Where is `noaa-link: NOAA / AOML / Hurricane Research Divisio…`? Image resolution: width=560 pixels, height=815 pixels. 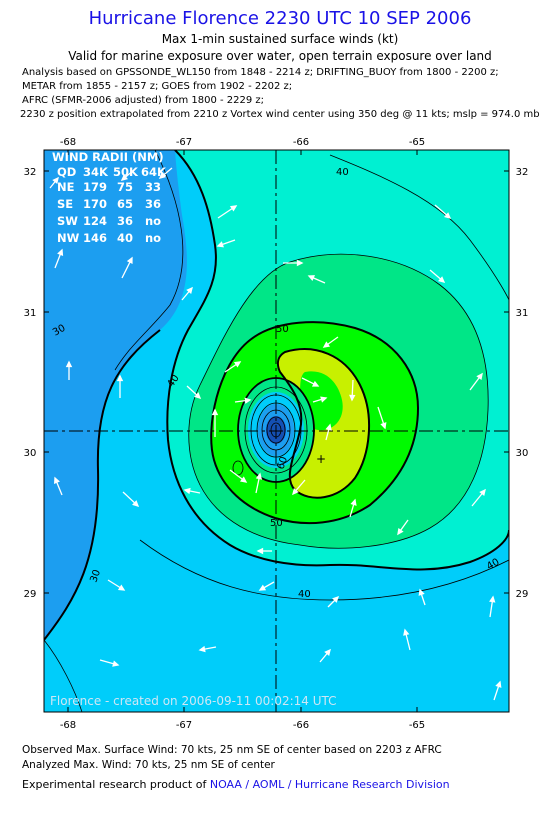
noaa-link: NOAA / AOML / Hurricane Research Divisio… is located at coordinates (329, 784).